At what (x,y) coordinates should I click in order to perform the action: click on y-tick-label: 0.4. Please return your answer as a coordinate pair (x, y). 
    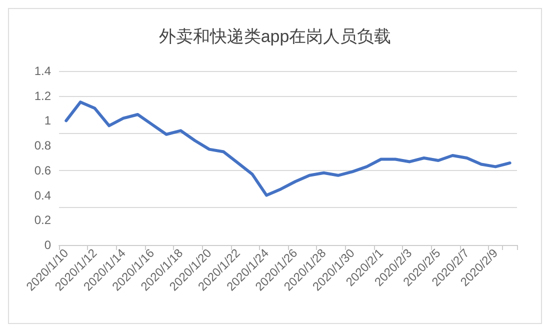
    Looking at the image, I should click on (43, 195).